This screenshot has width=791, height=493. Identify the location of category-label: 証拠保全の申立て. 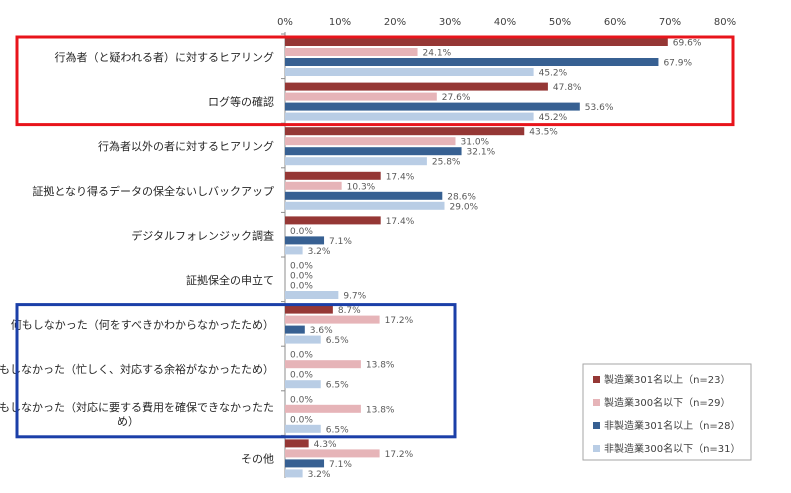
(230, 280).